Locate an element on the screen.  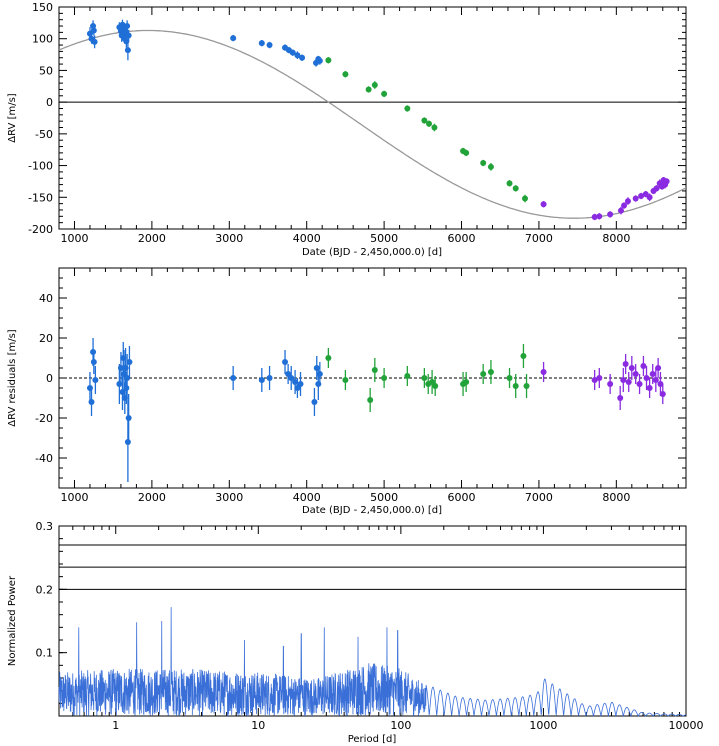
y-tick-label: 40 is located at coordinates (46, 298).